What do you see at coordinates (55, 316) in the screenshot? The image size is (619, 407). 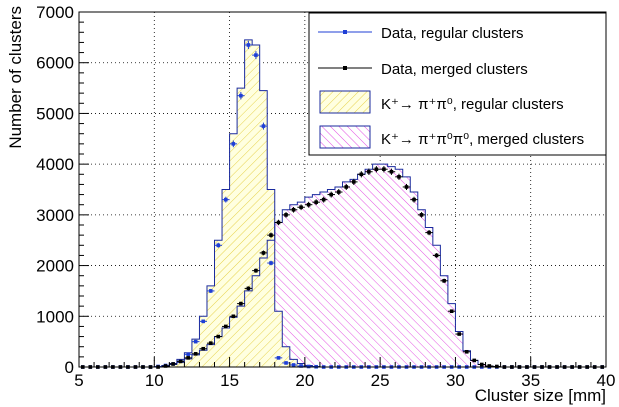 I see `y-tick-label: 1000` at bounding box center [55, 316].